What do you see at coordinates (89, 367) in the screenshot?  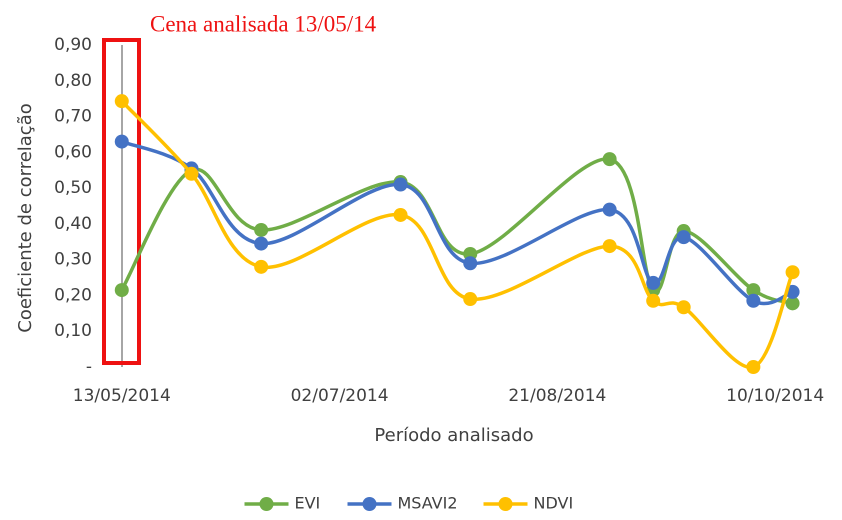 I see `y-tick-label: -` at bounding box center [89, 367].